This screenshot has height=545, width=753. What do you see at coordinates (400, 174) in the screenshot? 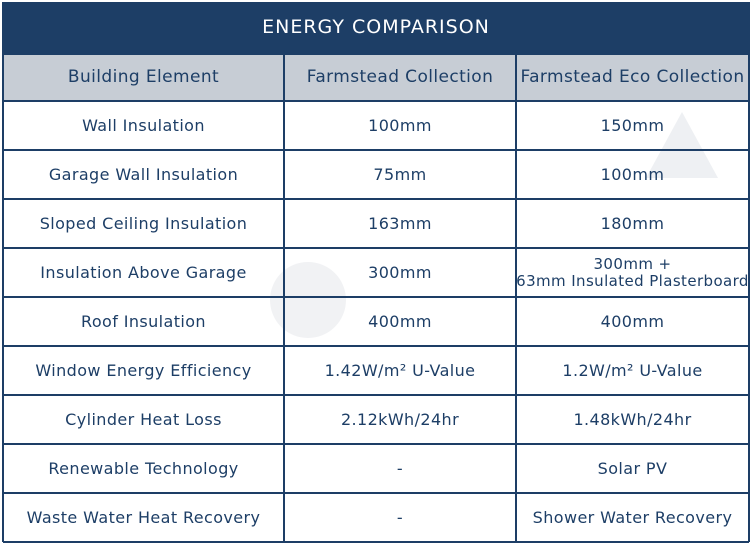
I see `table-cell: 75mm` at bounding box center [400, 174].